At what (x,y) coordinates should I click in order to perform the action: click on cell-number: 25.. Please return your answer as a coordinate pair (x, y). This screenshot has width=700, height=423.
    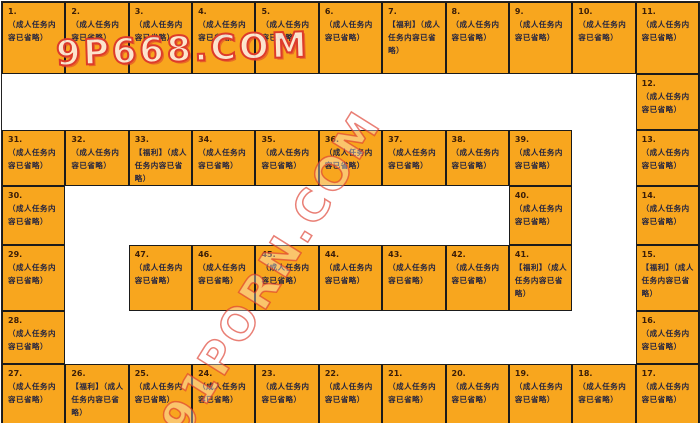
    Looking at the image, I should click on (141, 373).